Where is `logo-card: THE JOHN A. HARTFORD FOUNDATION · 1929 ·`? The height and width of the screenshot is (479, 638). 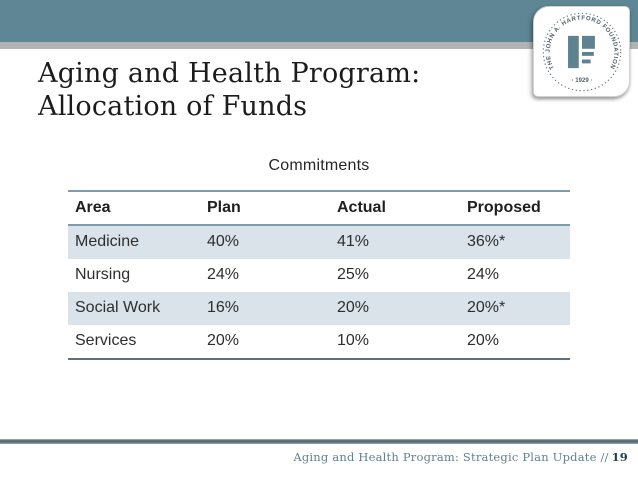
logo-card: THE JOHN A. HARTFORD FOUNDATION · 1929 · is located at coordinates (581, 51).